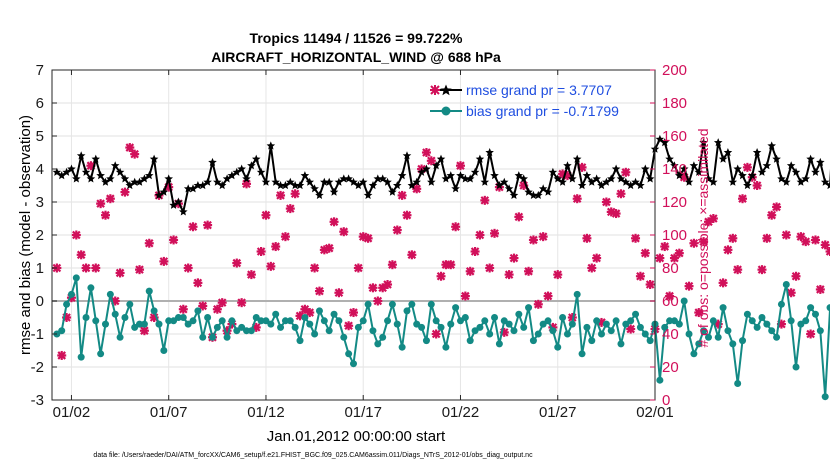 Image resolution: width=830 pixels, height=470 pixels. I want to click on x-tick-label: 01/02, so click(72, 412).